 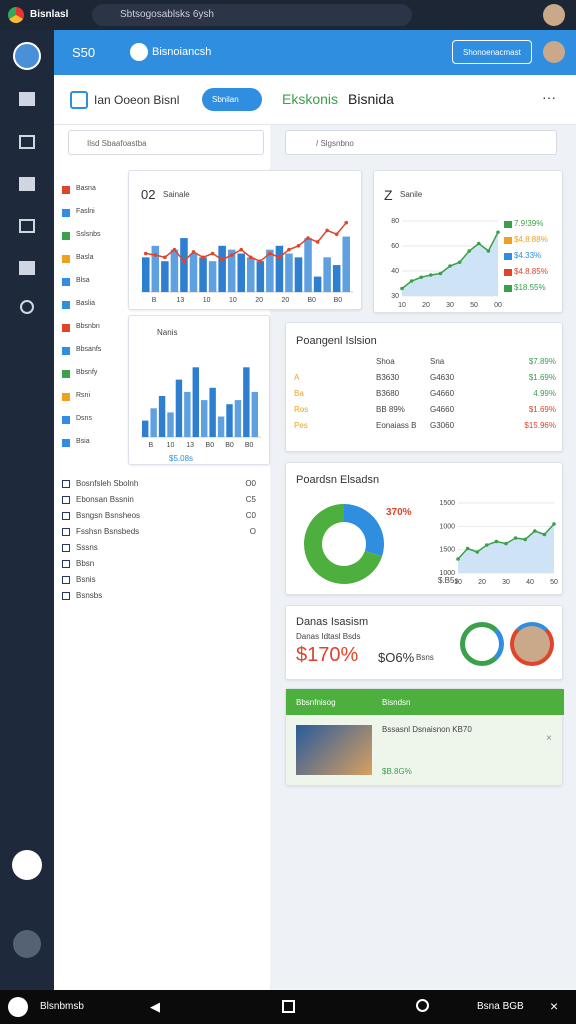 I want to click on nav-settings, so click(x=27, y=944).